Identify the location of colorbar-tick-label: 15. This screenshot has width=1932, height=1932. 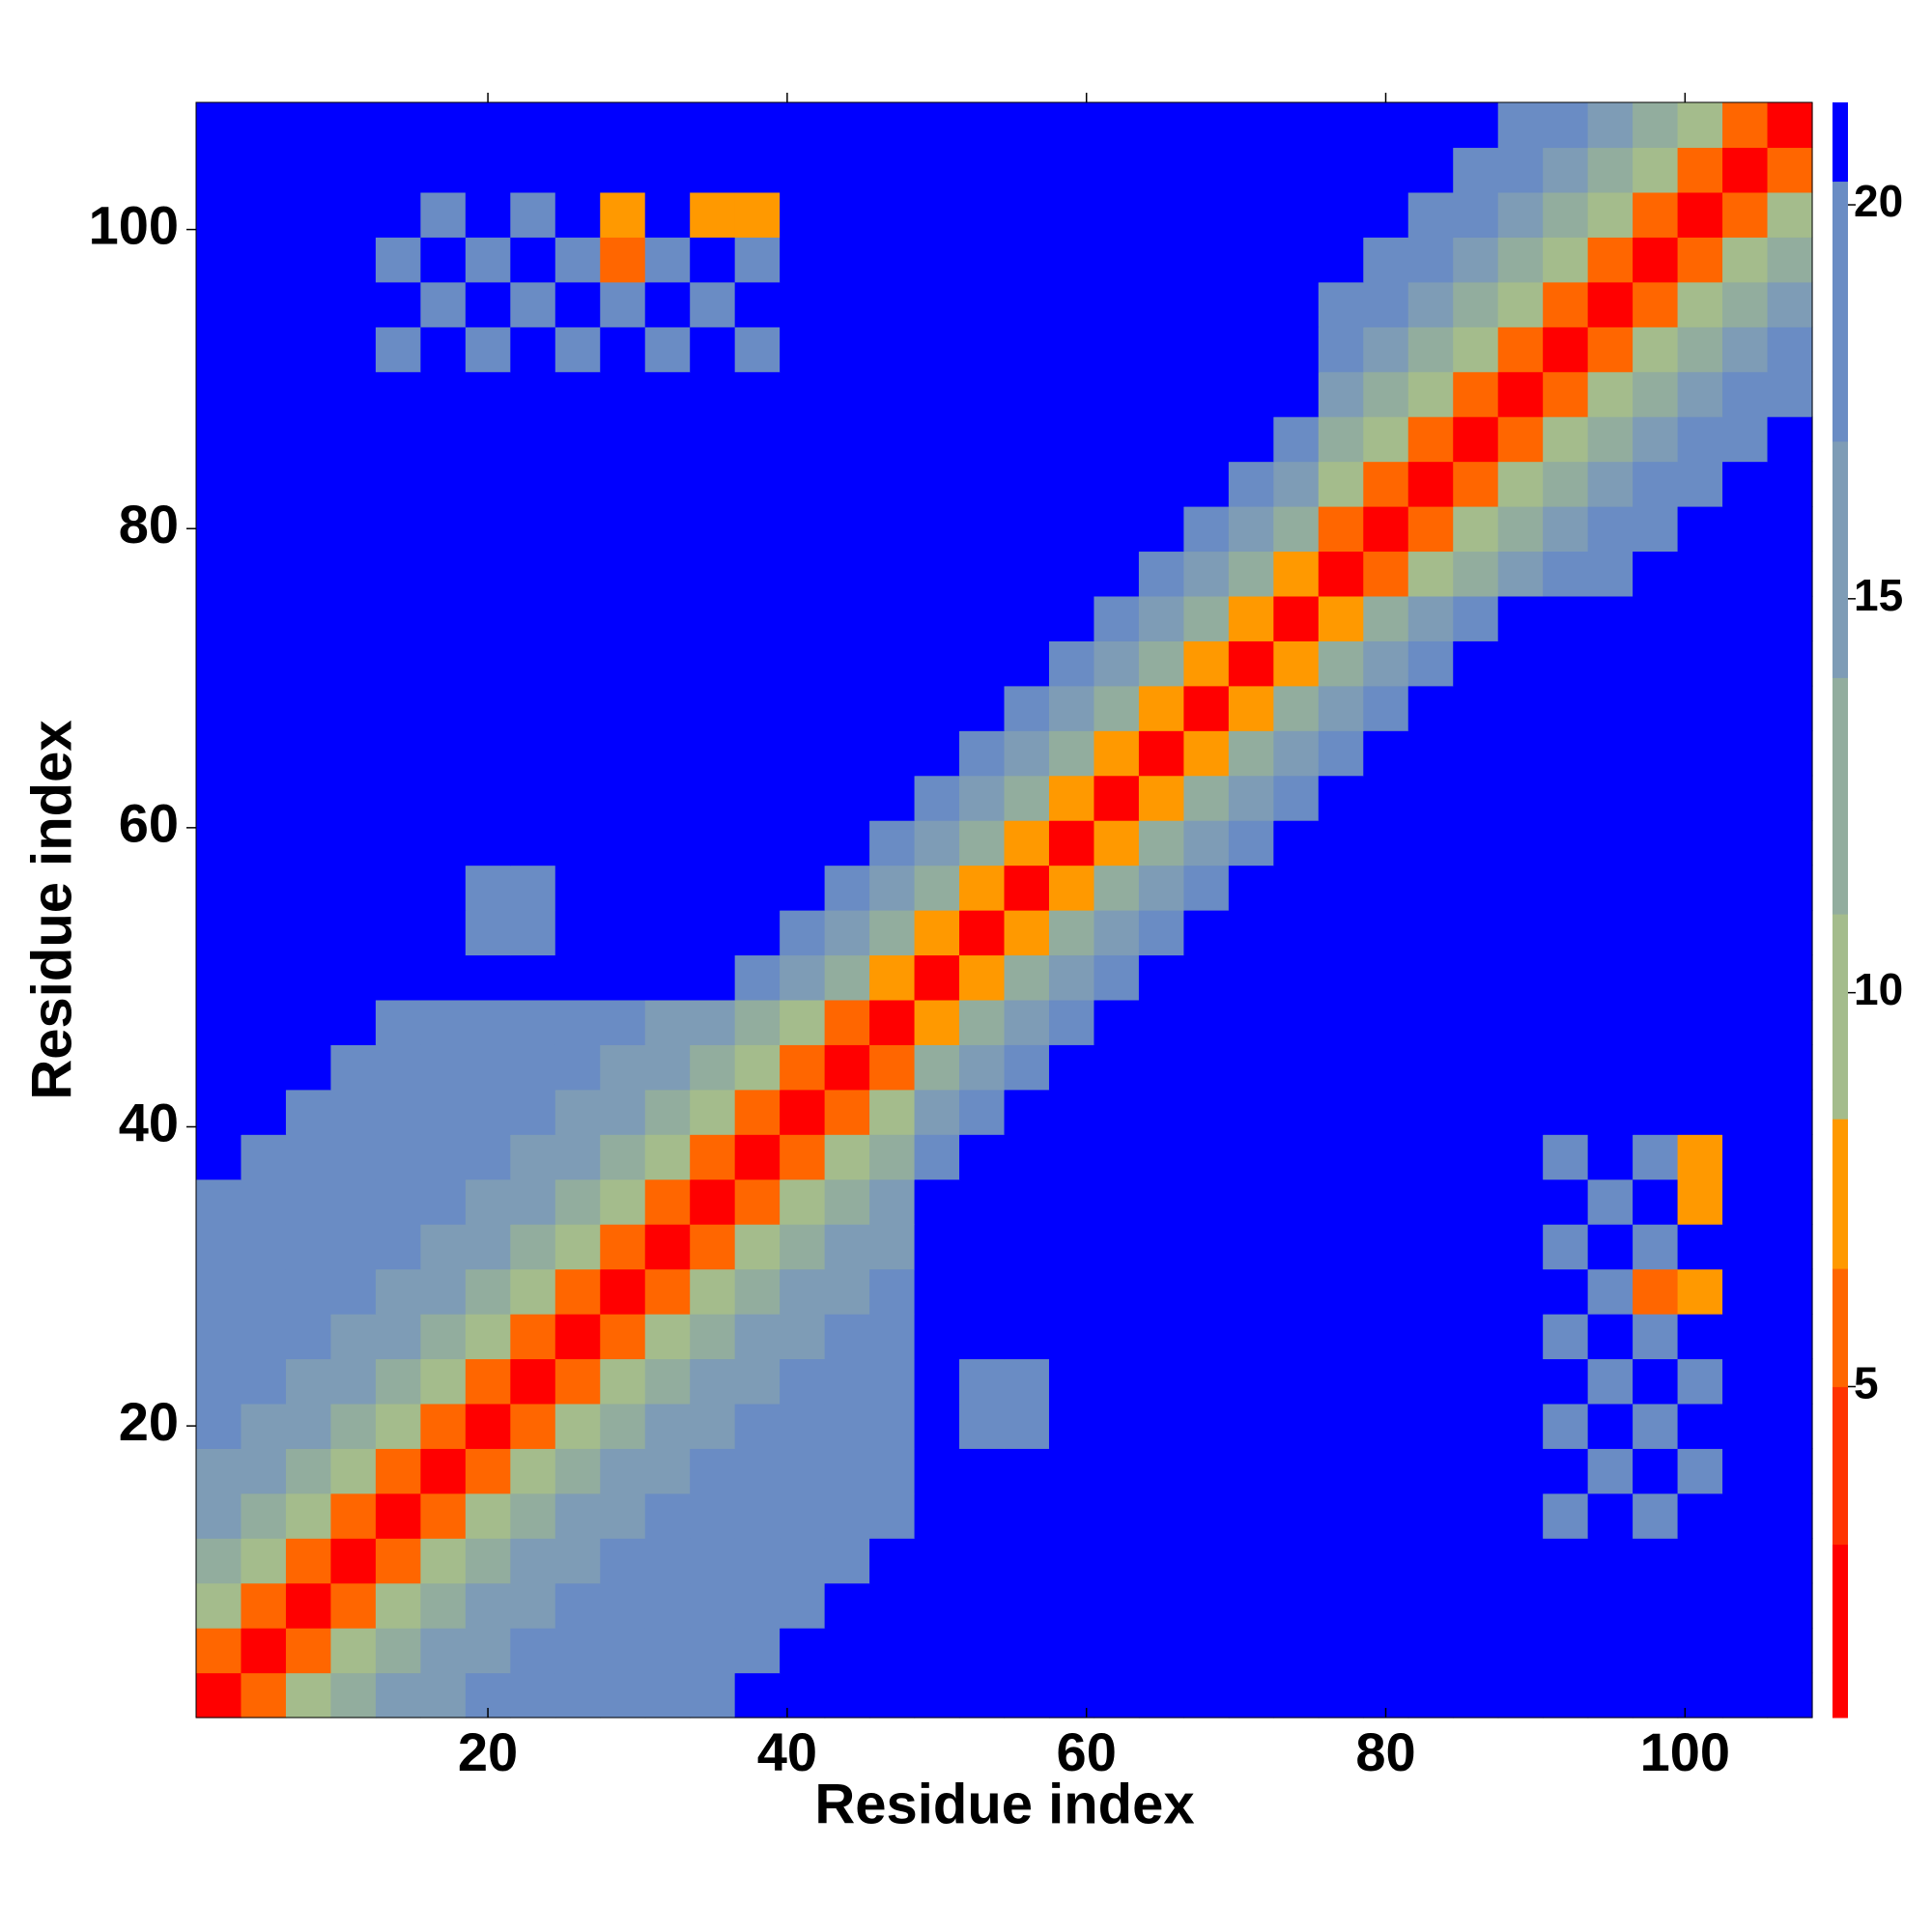
(1878, 595).